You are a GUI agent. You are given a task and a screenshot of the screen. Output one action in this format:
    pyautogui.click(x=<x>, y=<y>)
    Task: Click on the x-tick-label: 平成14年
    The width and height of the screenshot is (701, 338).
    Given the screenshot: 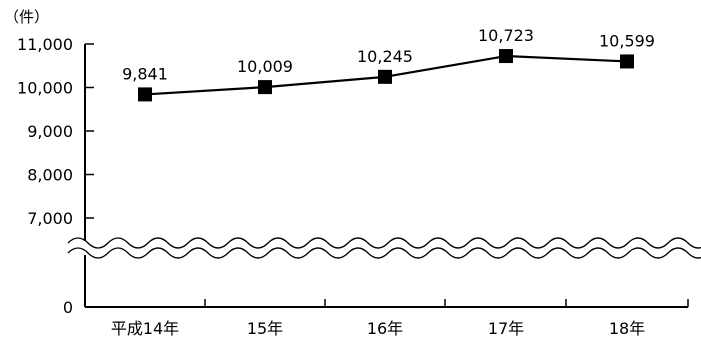 What is the action you would take?
    pyautogui.click(x=145, y=328)
    